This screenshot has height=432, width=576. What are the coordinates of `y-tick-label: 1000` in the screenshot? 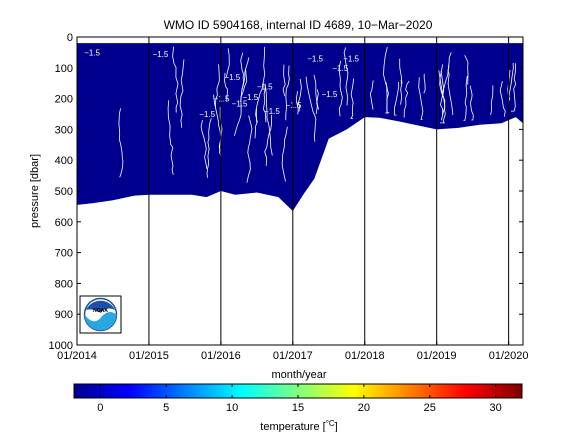 It's located at (61, 346).